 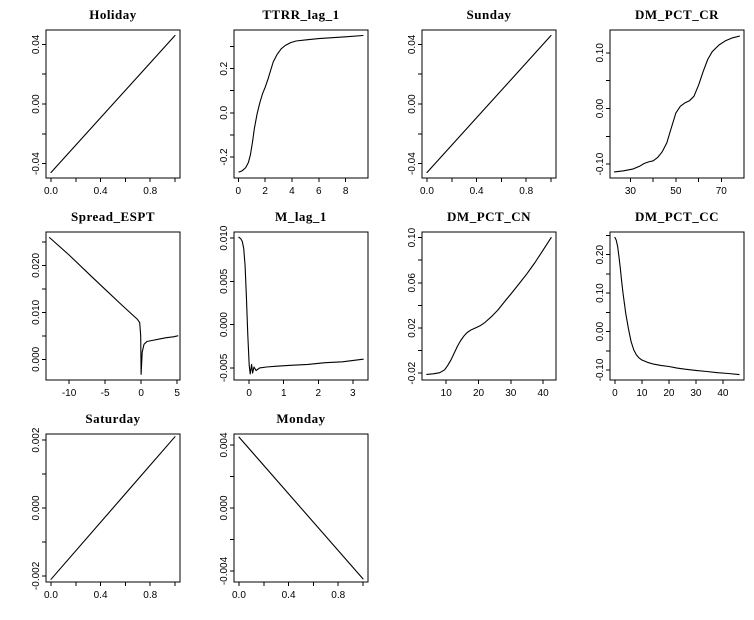 What do you see at coordinates (412, 328) in the screenshot?
I see `svg-text: 0.02` at bounding box center [412, 328].